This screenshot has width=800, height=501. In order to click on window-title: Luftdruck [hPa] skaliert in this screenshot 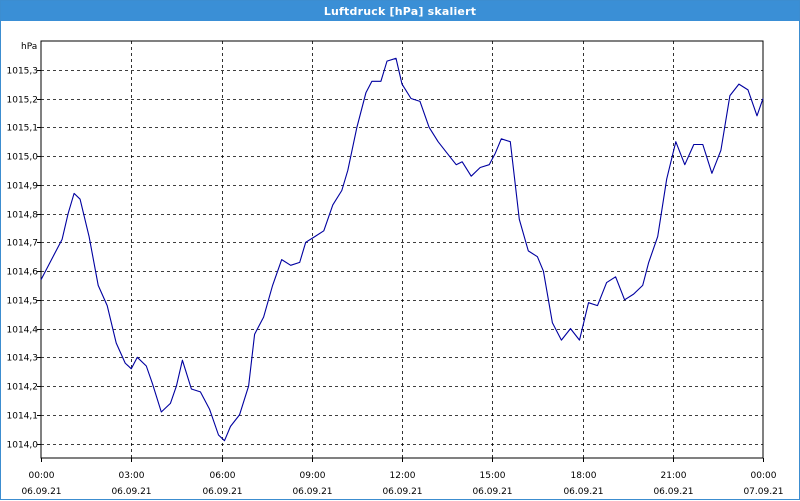, I will do `click(400, 11)`.